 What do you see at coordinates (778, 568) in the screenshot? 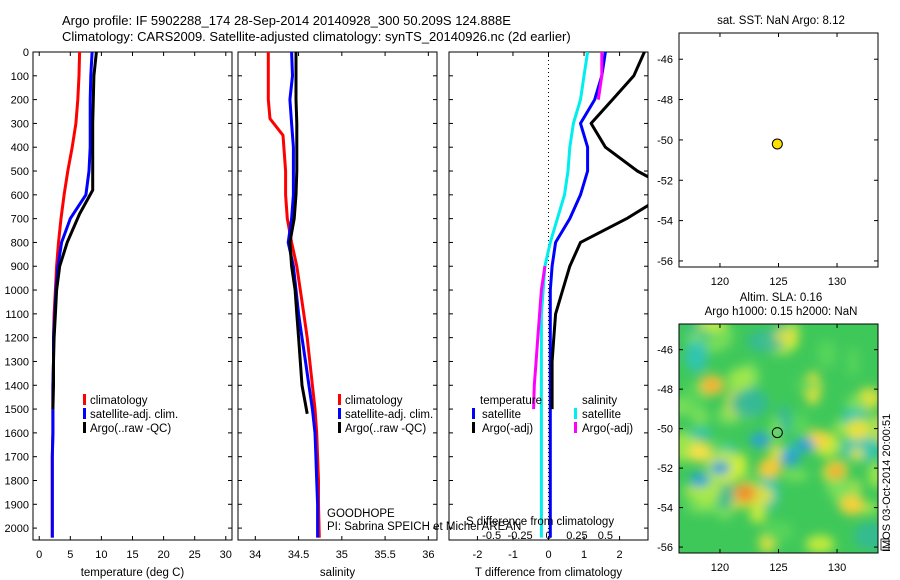
I see `x-tick-label: 125` at bounding box center [778, 568].